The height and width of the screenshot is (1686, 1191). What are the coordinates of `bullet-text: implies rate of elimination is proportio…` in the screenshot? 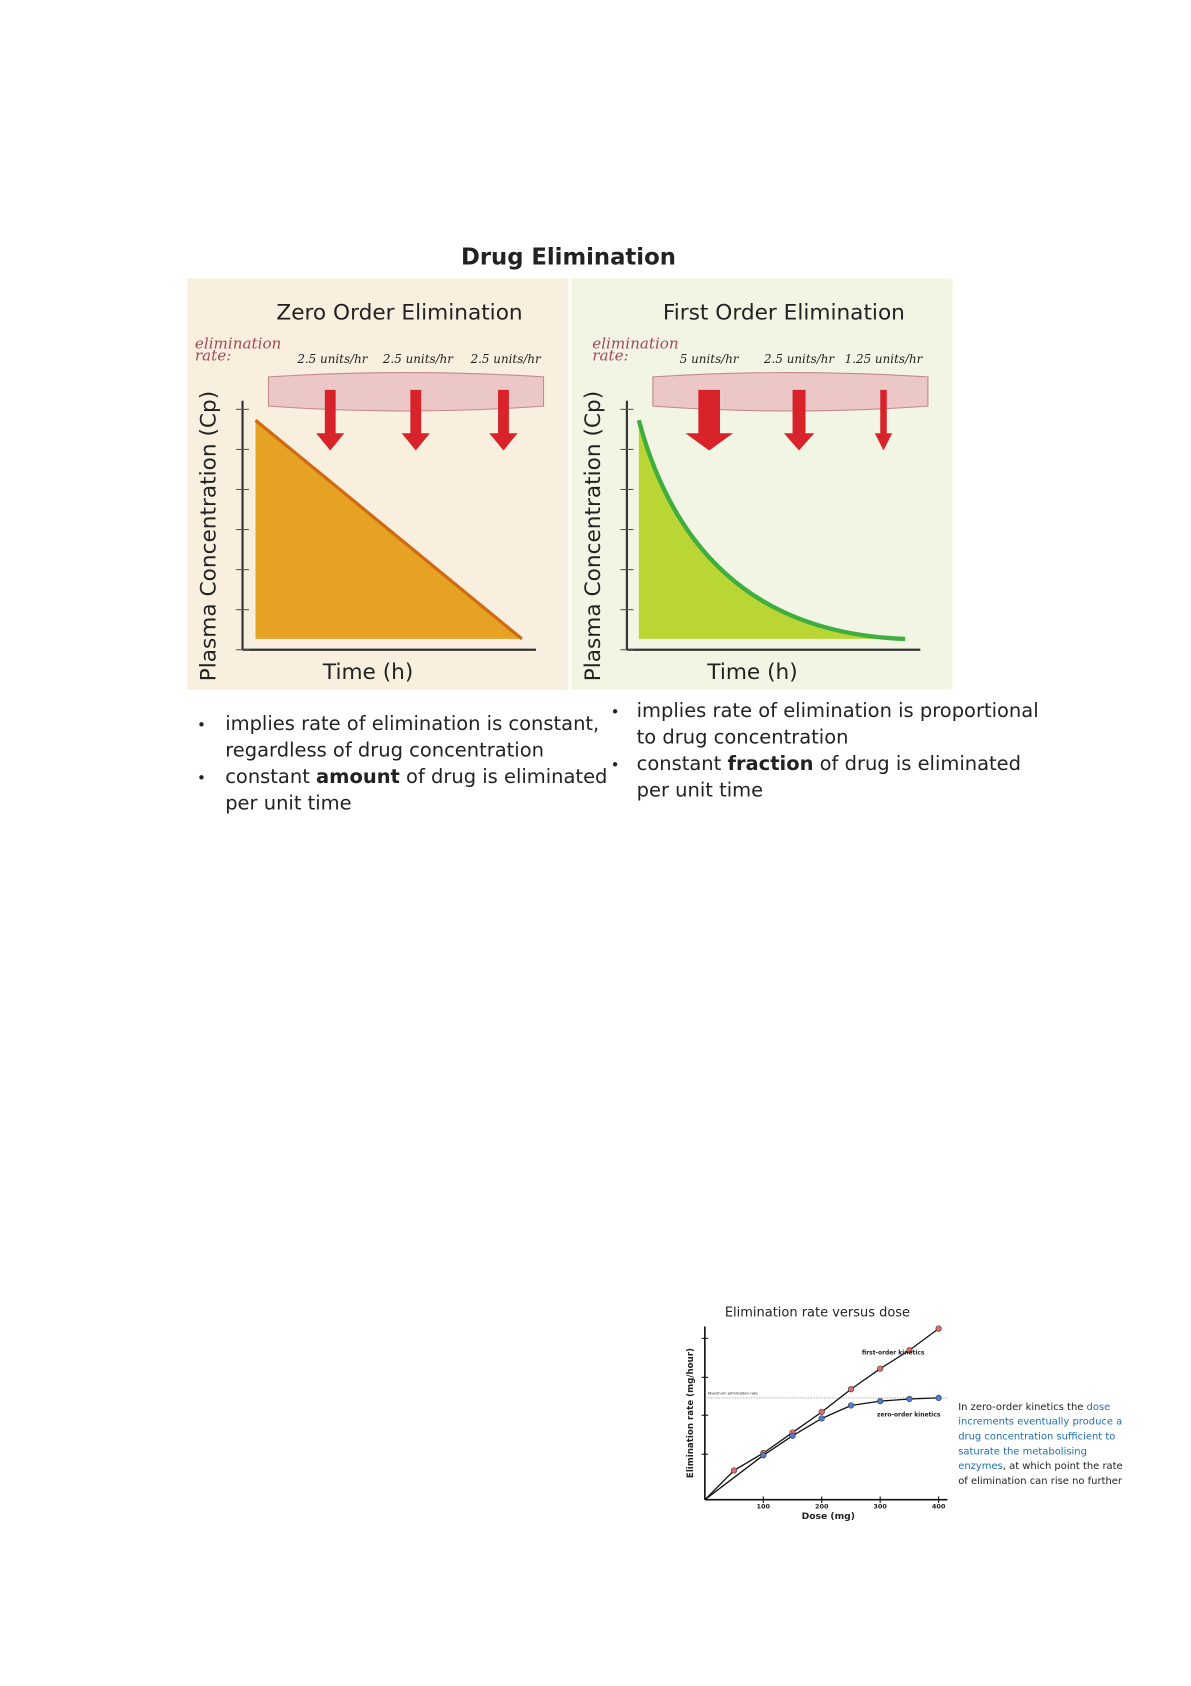 It's located at (838, 710).